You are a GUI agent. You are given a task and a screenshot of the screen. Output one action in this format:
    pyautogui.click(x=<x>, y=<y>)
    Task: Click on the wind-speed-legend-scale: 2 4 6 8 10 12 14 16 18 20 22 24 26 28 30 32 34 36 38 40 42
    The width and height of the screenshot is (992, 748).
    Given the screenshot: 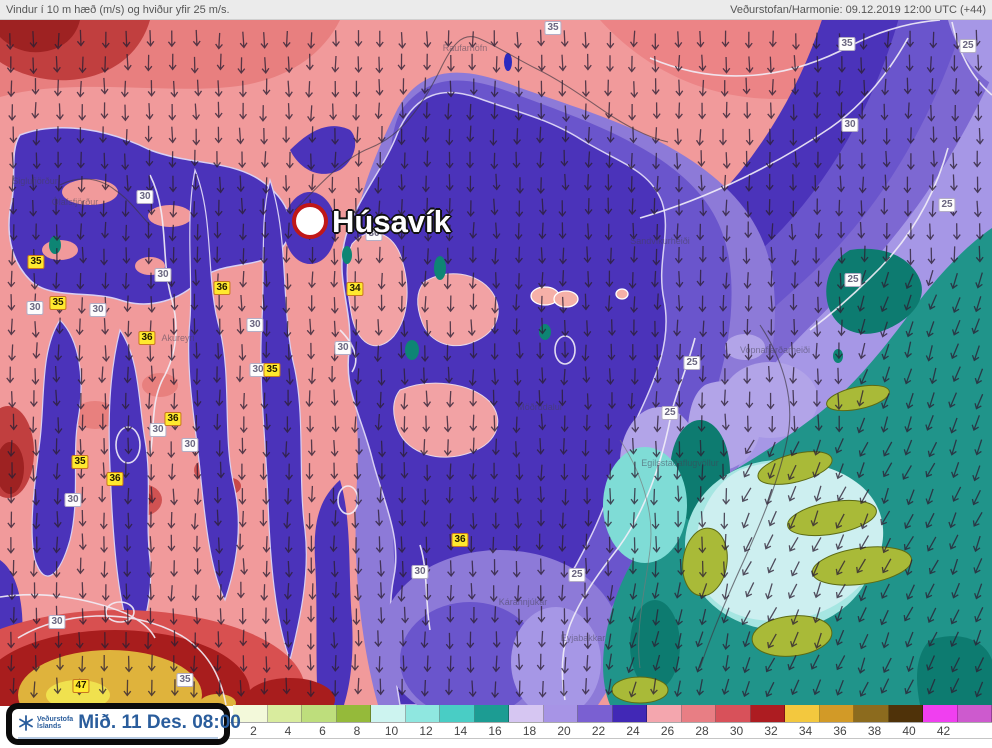 What is the action you would take?
    pyautogui.click(x=609, y=730)
    